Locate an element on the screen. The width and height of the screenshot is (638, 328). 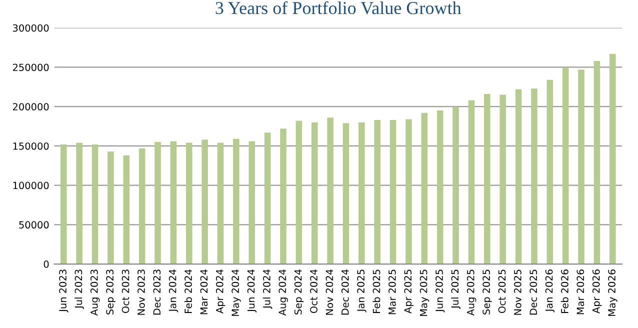
x-tick-label: Feb 2024 is located at coordinates (188, 291).